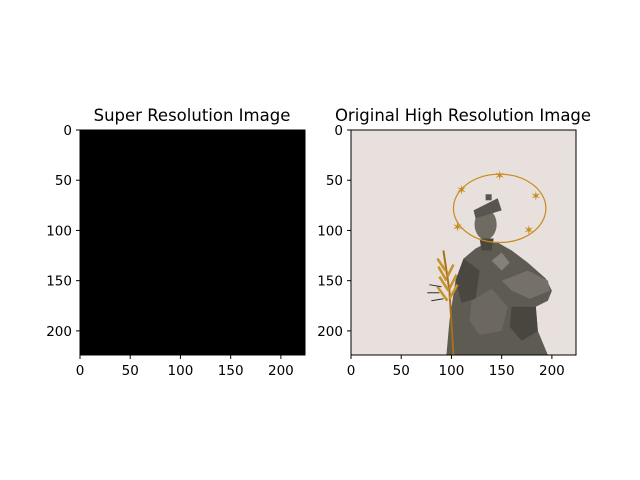 The width and height of the screenshot is (640, 480). What do you see at coordinates (192, 115) in the screenshot?
I see `subplot-title: Super Resolution Image` at bounding box center [192, 115].